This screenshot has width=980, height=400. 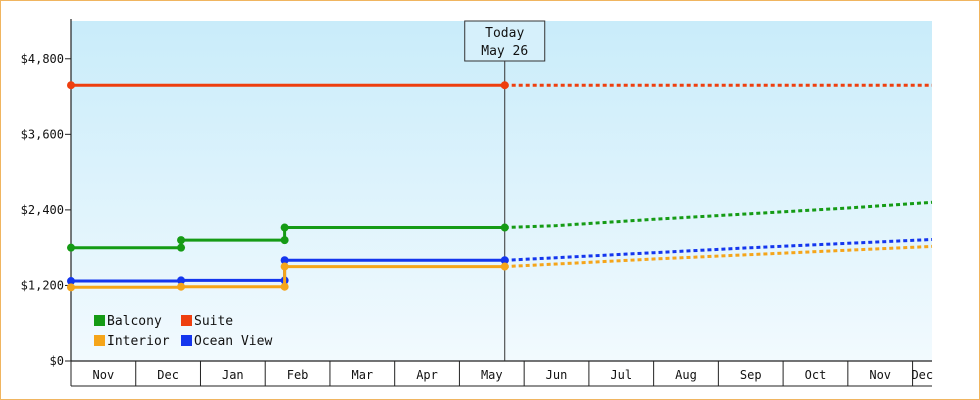 I want to click on y-axis: $0 $1,200 $2,400 $3,600 $4,800, so click(x=46, y=193).